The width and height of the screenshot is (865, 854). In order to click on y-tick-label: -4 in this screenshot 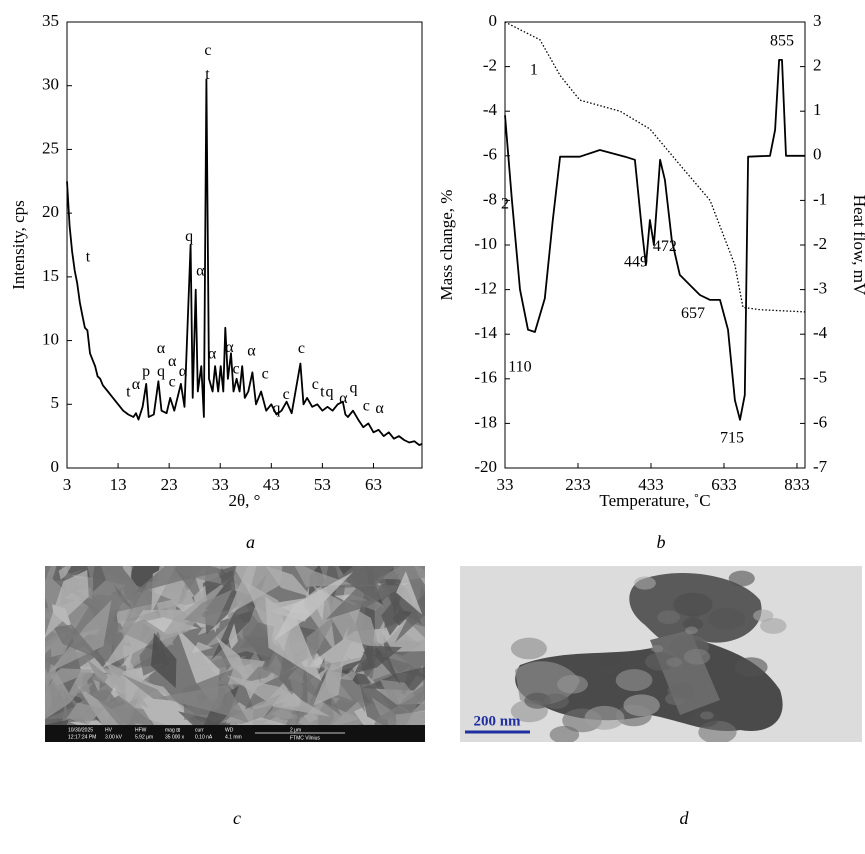, I will do `click(490, 109)`.